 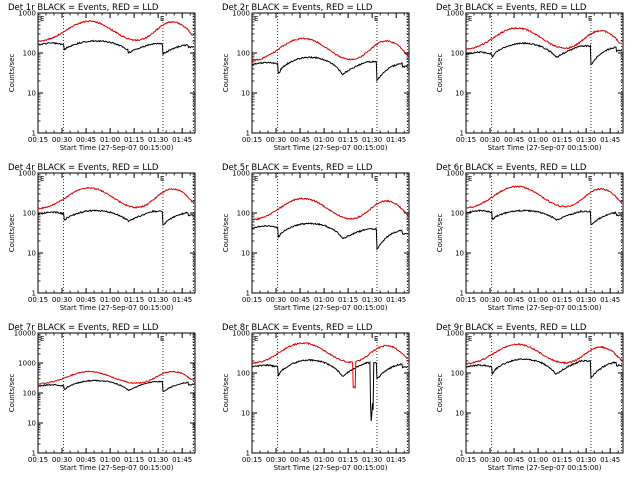 What do you see at coordinates (297, 8) in the screenshot?
I see `panel-title: Det 2r BLACK = Events, RED = LLD` at bounding box center [297, 8].